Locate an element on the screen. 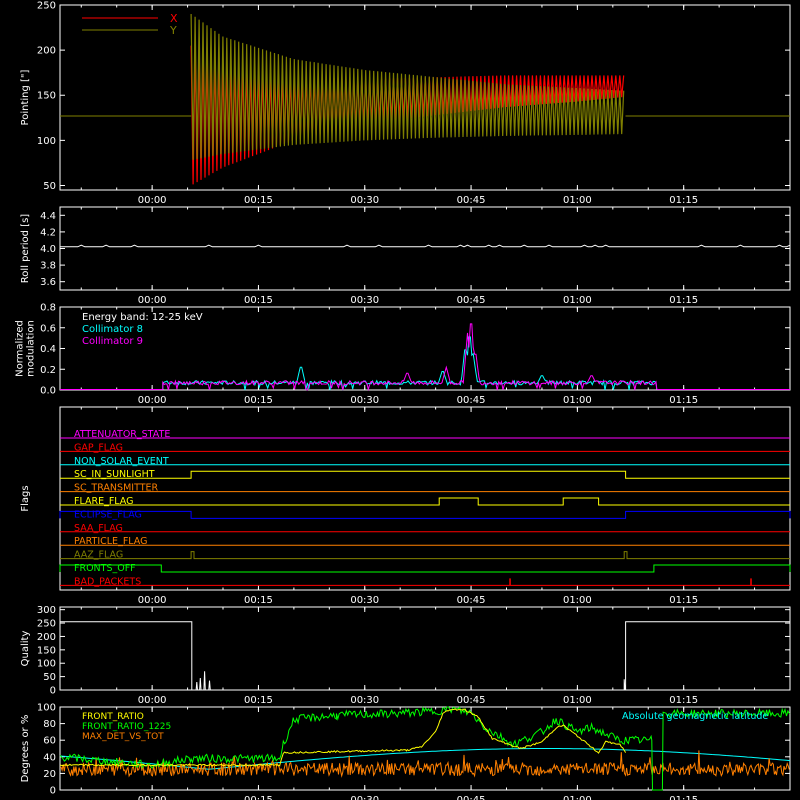  flag-label: GAP_FLAG is located at coordinates (98, 447).